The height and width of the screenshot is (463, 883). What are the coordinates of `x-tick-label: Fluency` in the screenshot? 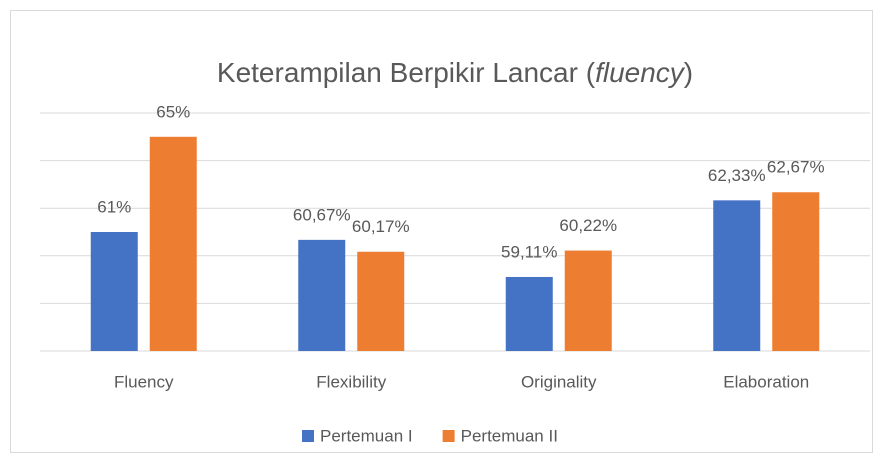 It's located at (144, 381).